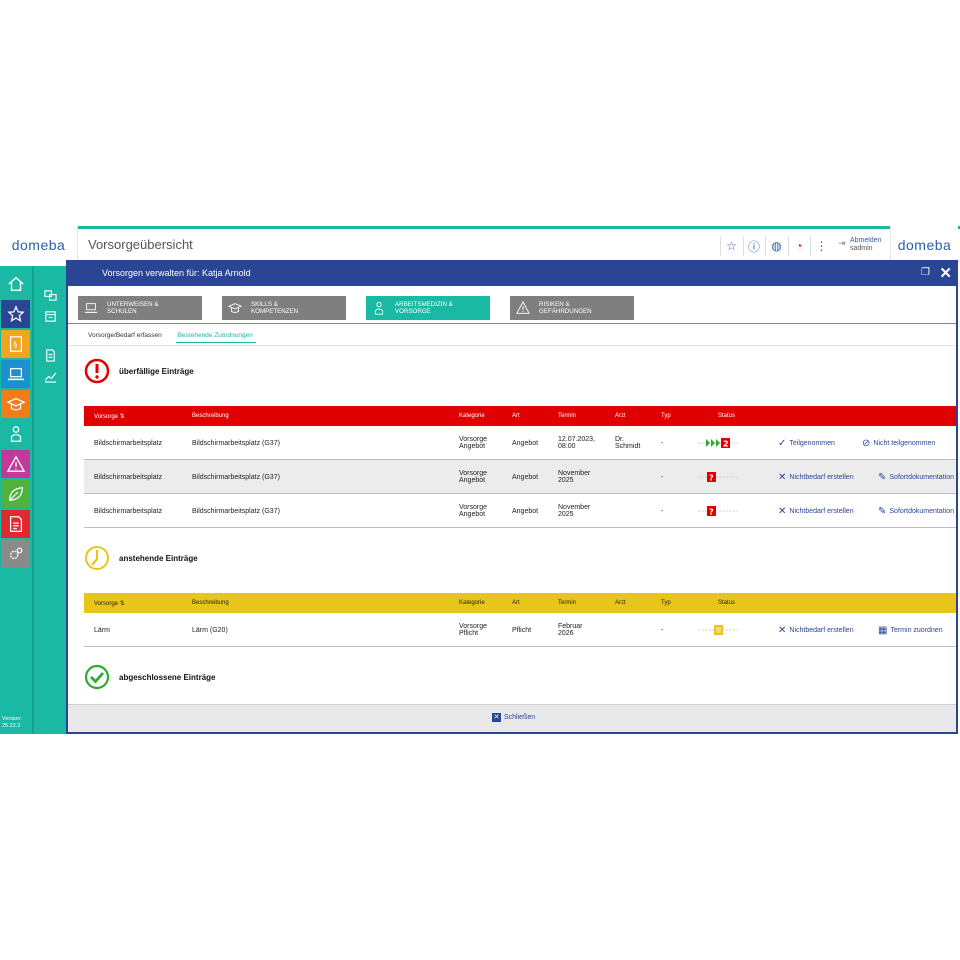  Describe the element at coordinates (866, 240) in the screenshot. I see `logout-label: Abmelden` at that location.